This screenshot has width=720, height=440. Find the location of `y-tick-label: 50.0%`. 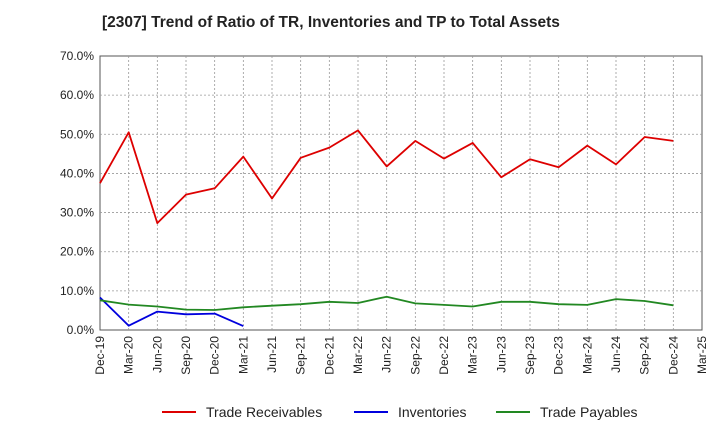

y-tick-label: 50.0% is located at coordinates (77, 134).